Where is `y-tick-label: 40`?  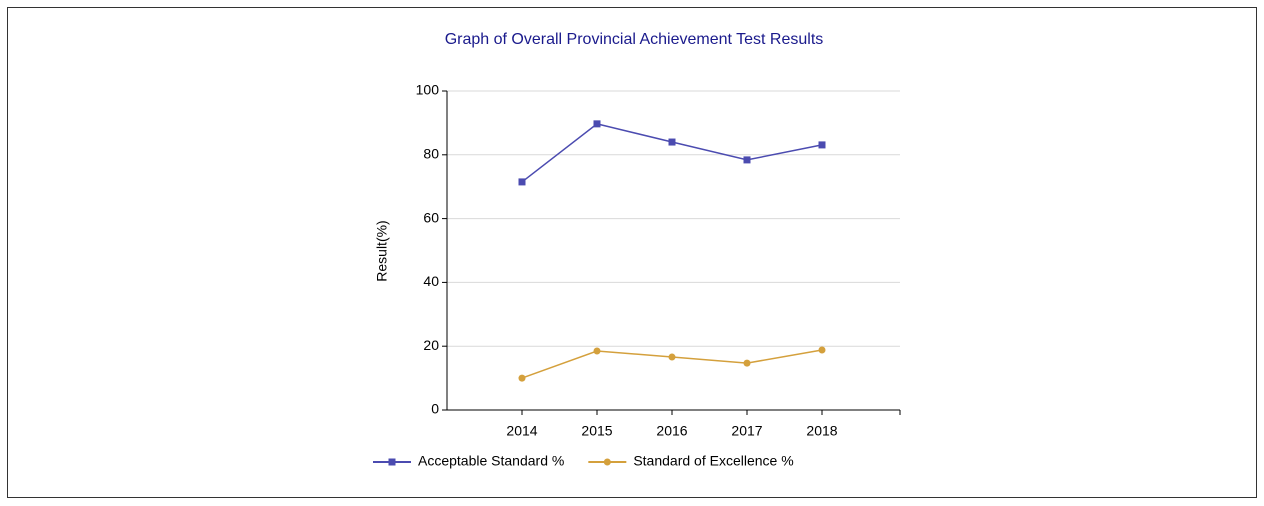 y-tick-label: 40 is located at coordinates (431, 281).